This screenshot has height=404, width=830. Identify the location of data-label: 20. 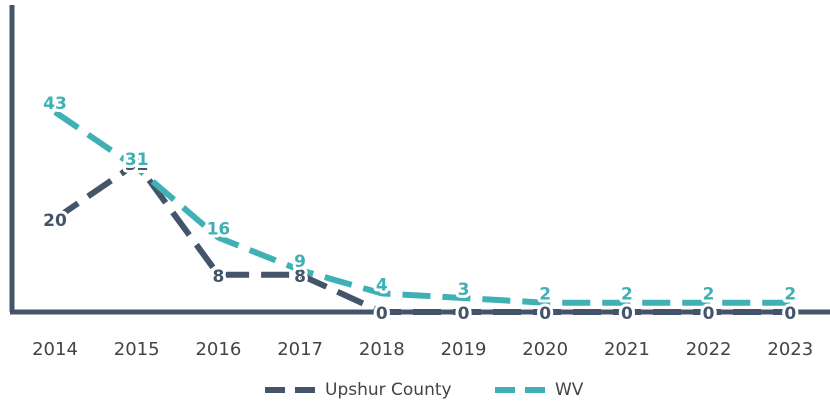
(55, 221).